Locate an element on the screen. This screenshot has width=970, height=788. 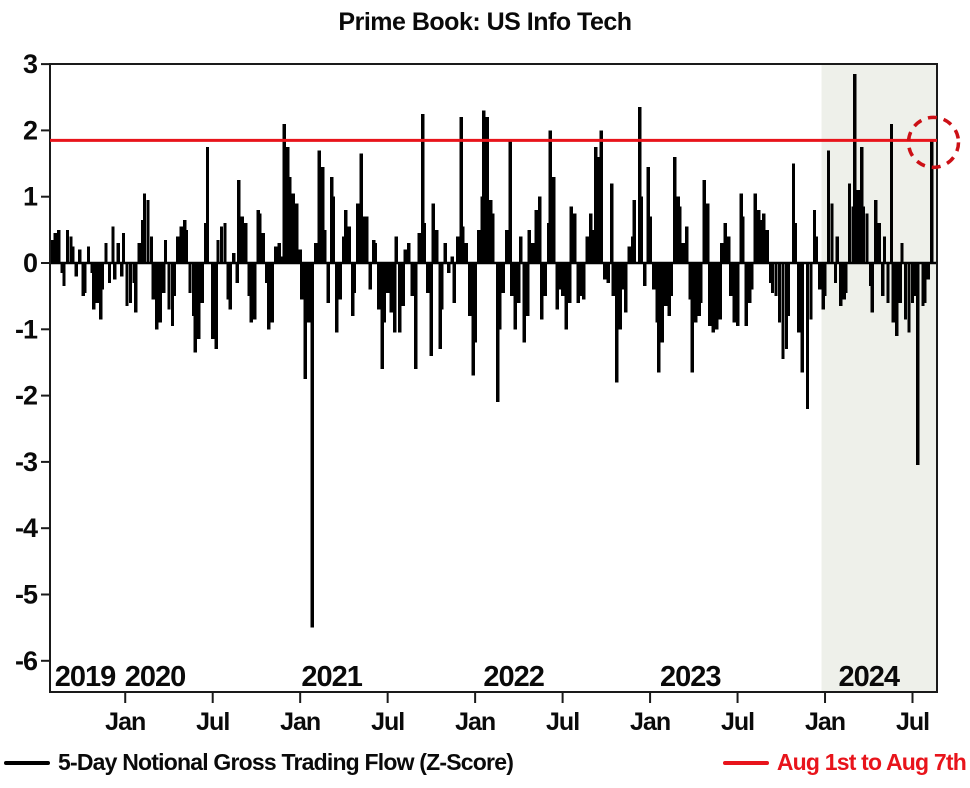
y-tick-label: -6 is located at coordinates (26, 661).